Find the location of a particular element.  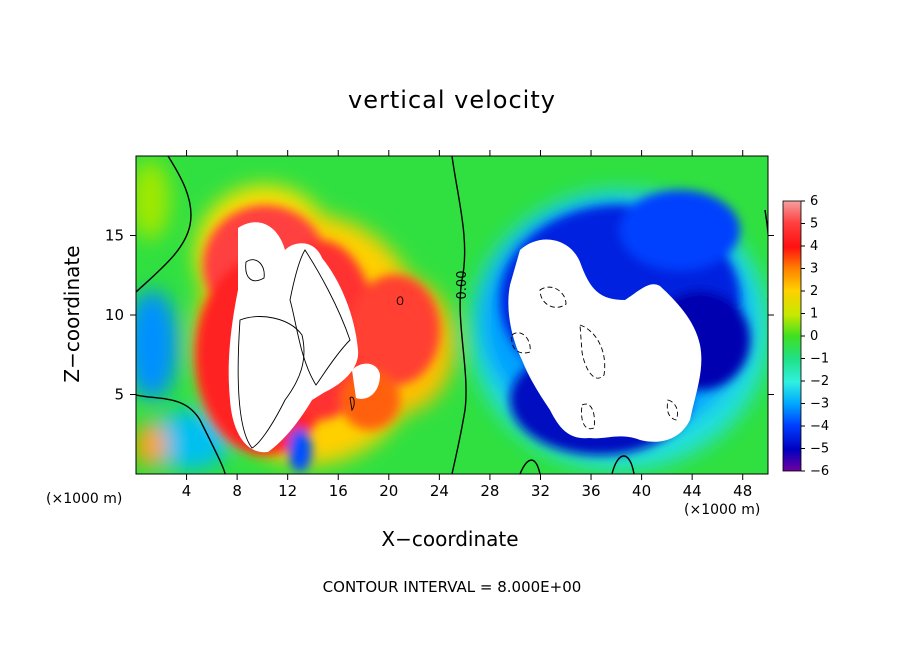

x-tick-label: 20 is located at coordinates (388, 491).